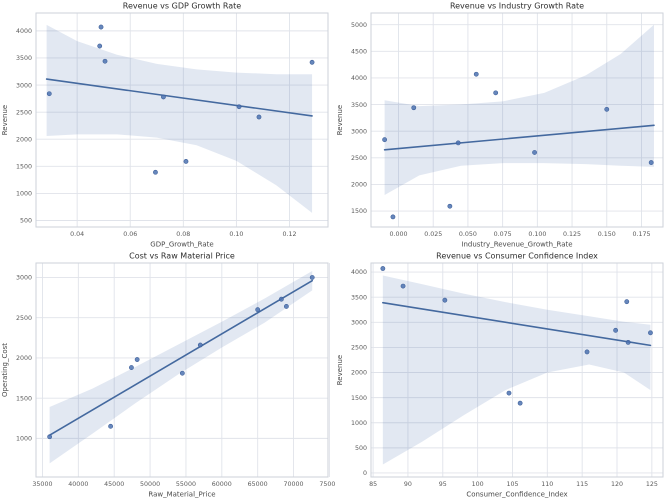  What do you see at coordinates (5, 370) in the screenshot?
I see `y-axis-label: Operating_Cost` at bounding box center [5, 370].